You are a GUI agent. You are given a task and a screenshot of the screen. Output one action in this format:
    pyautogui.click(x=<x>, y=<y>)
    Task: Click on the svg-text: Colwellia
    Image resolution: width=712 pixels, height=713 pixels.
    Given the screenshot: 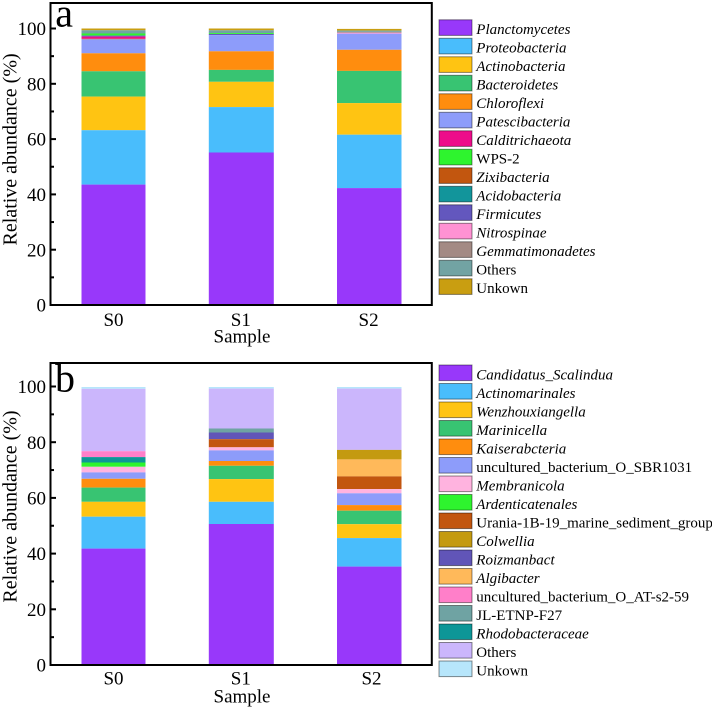 What is the action you would take?
    pyautogui.click(x=505, y=542)
    